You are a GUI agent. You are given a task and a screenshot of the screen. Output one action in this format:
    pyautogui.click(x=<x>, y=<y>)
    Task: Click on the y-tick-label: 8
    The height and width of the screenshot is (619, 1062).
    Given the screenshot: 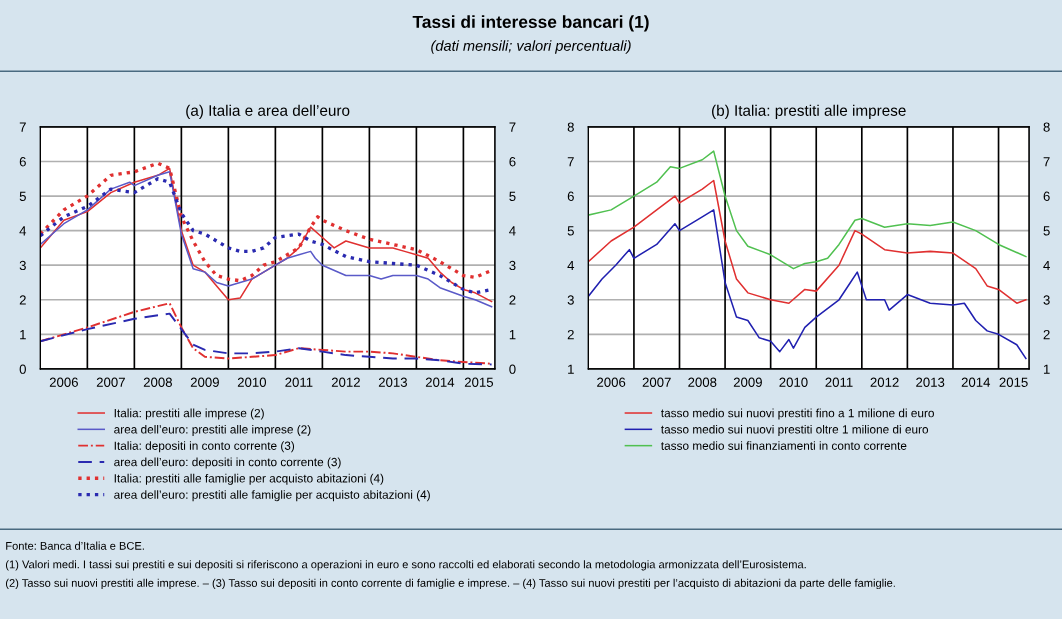 What is the action you would take?
    pyautogui.click(x=570, y=127)
    